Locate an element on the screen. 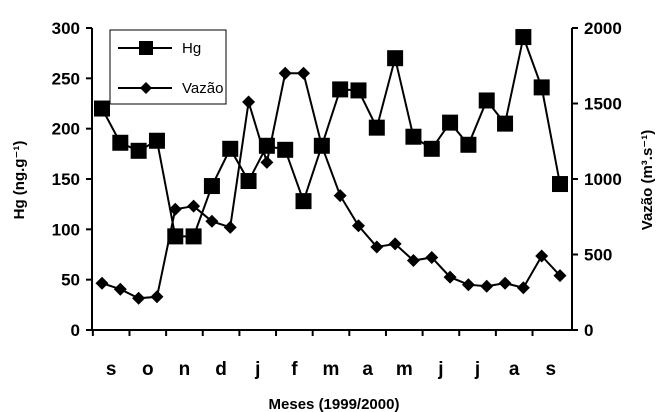 This screenshot has height=412, width=660. left-axis: 0 50 100 150 200 250 300 is located at coordinates (72, 179).